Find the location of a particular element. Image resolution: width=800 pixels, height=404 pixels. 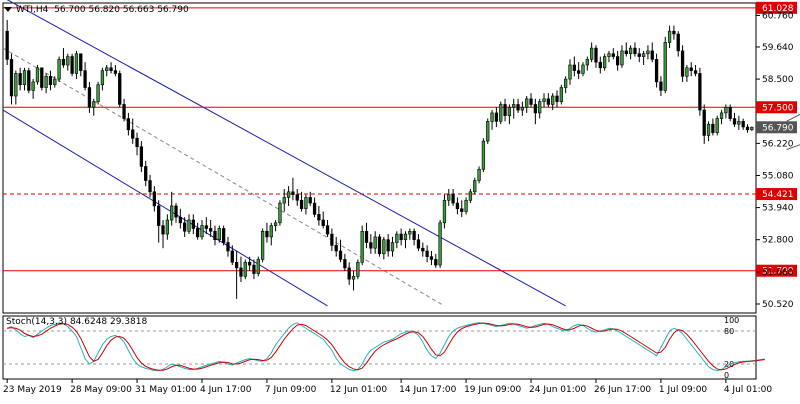

level-price-label: 57.500 is located at coordinates (778, 108).